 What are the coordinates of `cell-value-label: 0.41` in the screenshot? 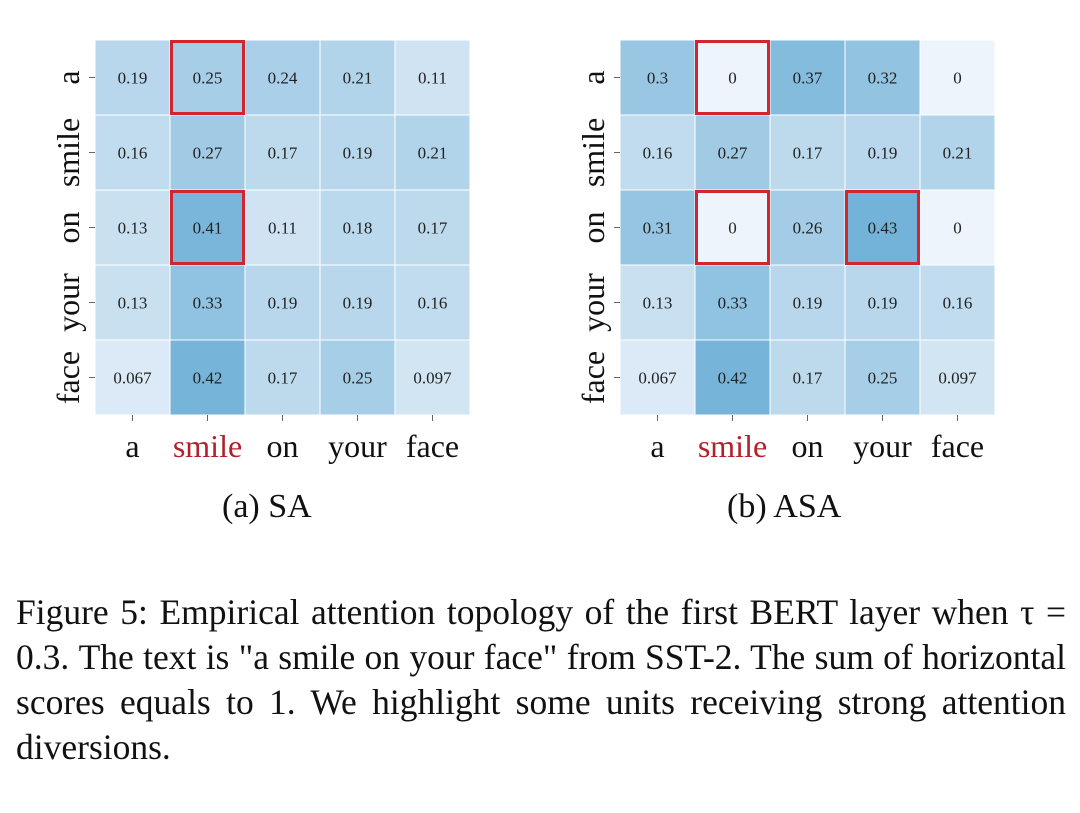 It's located at (208, 228).